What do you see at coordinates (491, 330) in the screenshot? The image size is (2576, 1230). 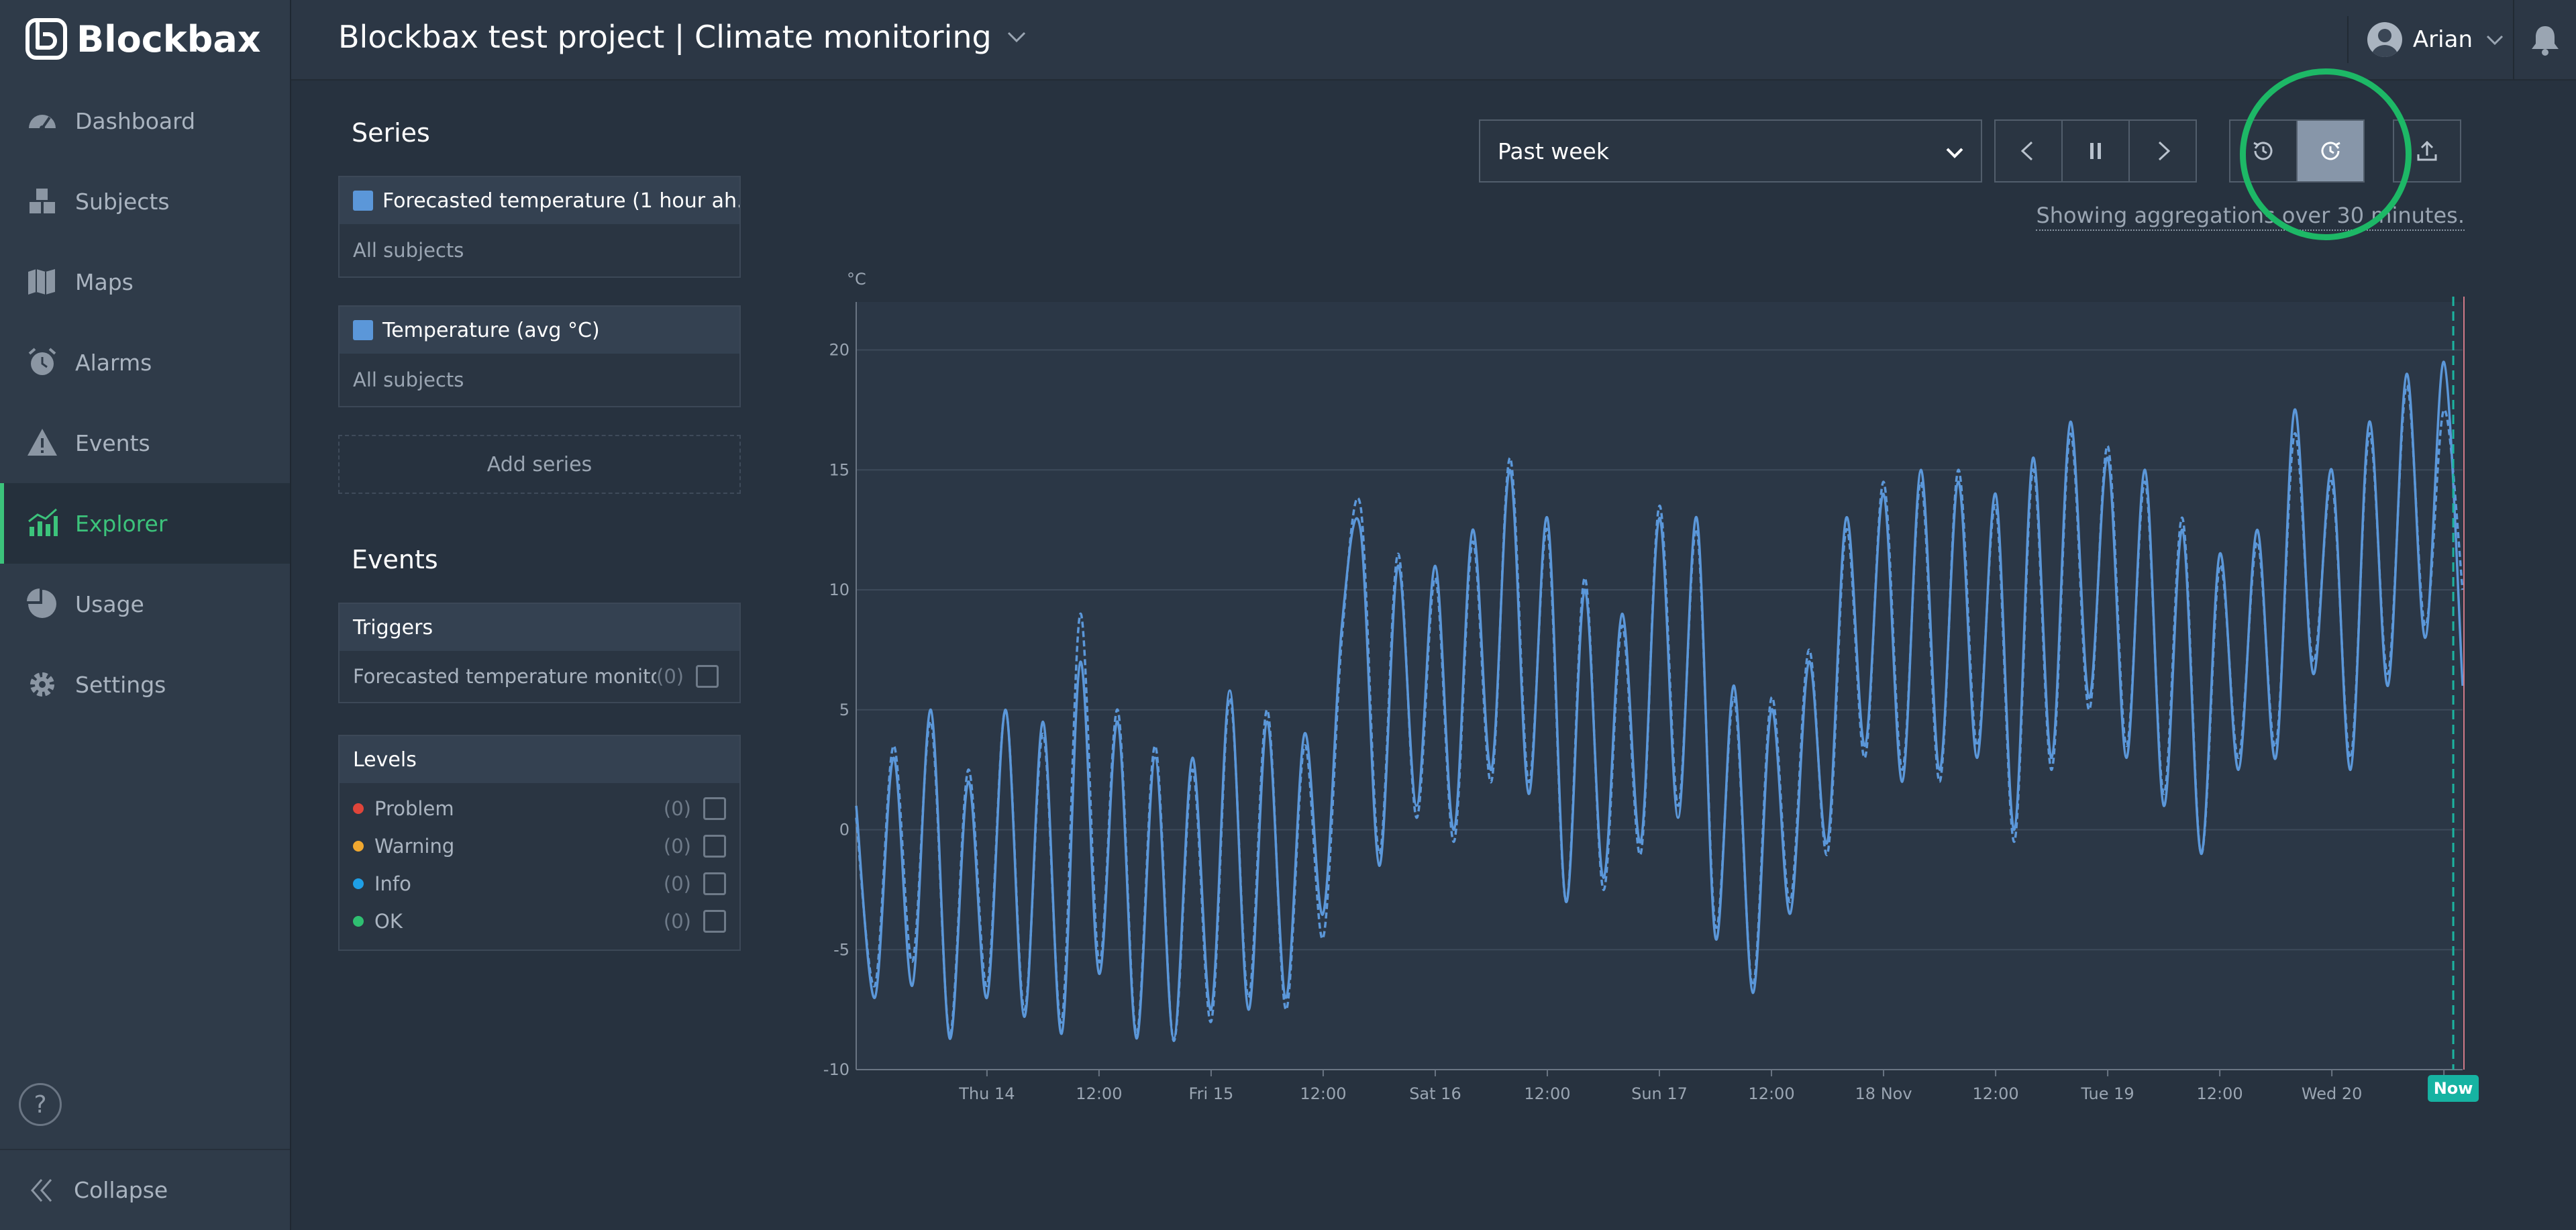 I see `series-name: Temperature (avg °C)` at bounding box center [491, 330].